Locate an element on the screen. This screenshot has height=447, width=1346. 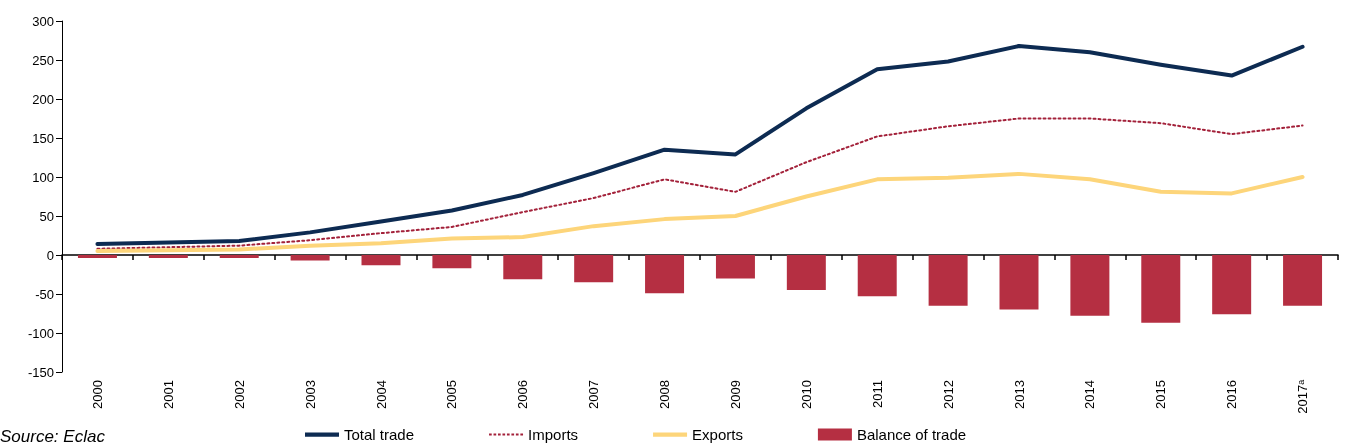
y-tick-label: 300 is located at coordinates (43, 21).